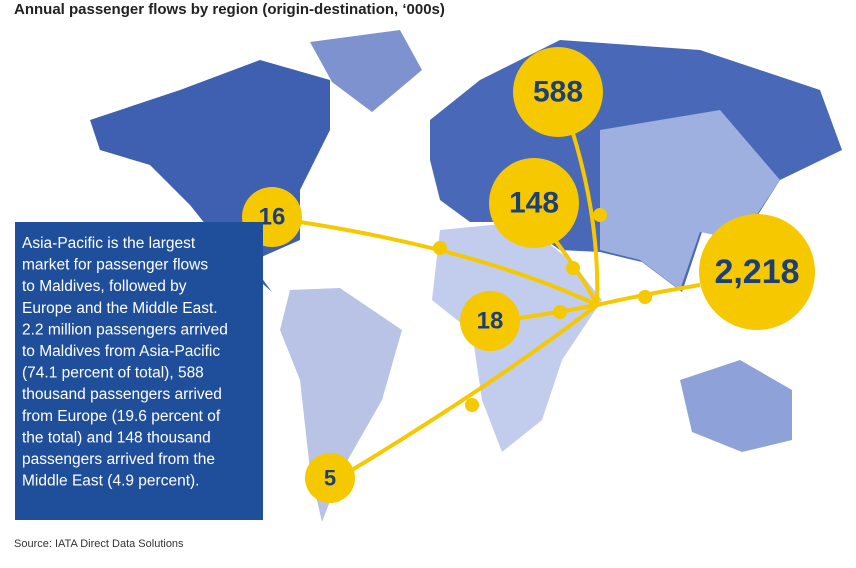  What do you see at coordinates (122, 394) in the screenshot?
I see `note-line: thousand passengers arrived` at bounding box center [122, 394].